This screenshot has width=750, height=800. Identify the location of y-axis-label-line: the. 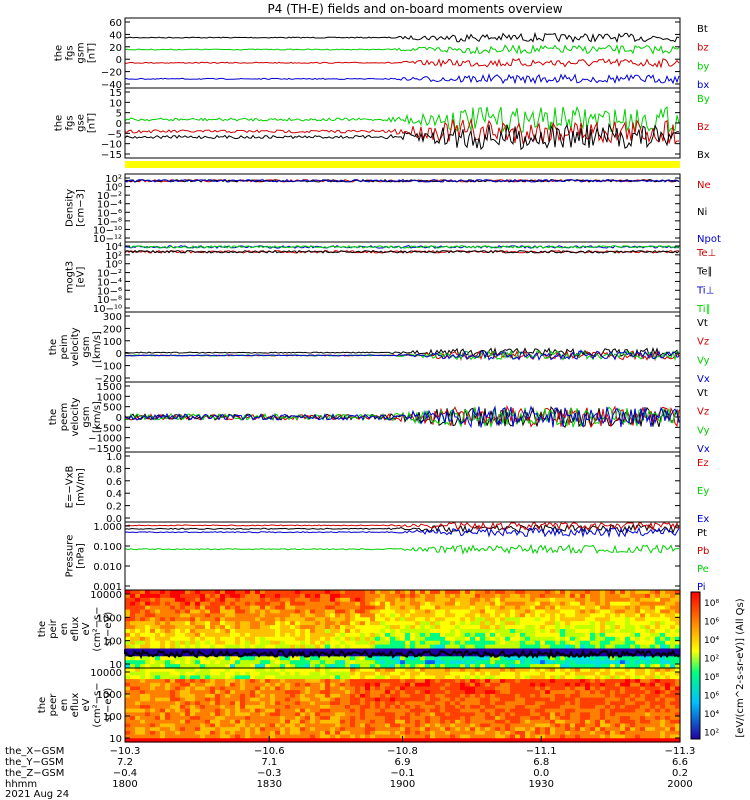
(53, 347).